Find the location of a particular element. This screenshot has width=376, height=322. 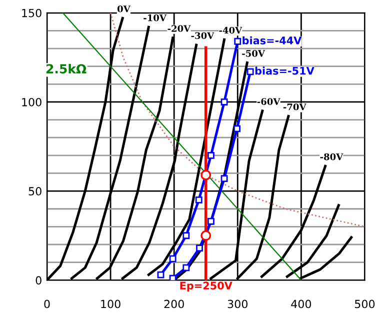

y-tick-label: 0 is located at coordinates (39, 280).